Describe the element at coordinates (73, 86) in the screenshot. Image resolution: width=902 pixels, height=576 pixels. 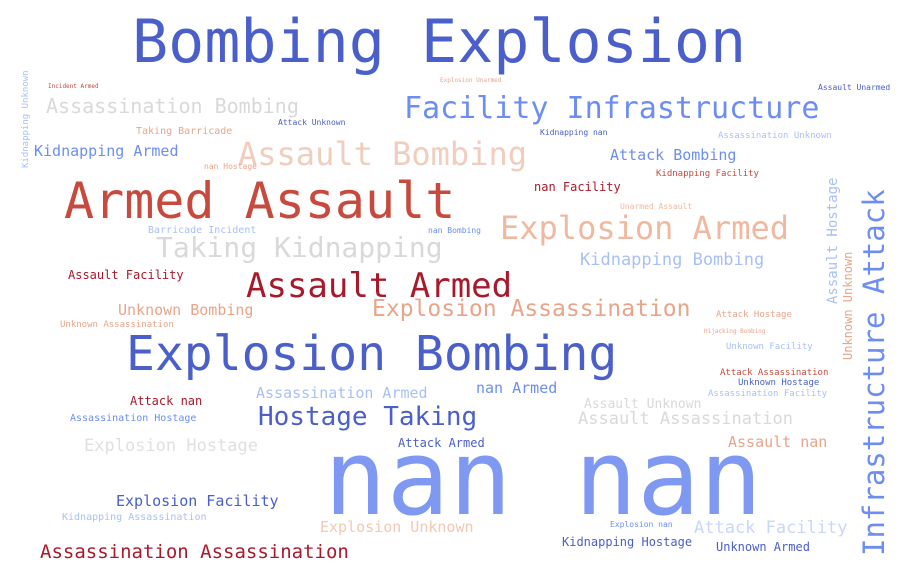
I see `word-incident-armed: Incident Armed` at that location.